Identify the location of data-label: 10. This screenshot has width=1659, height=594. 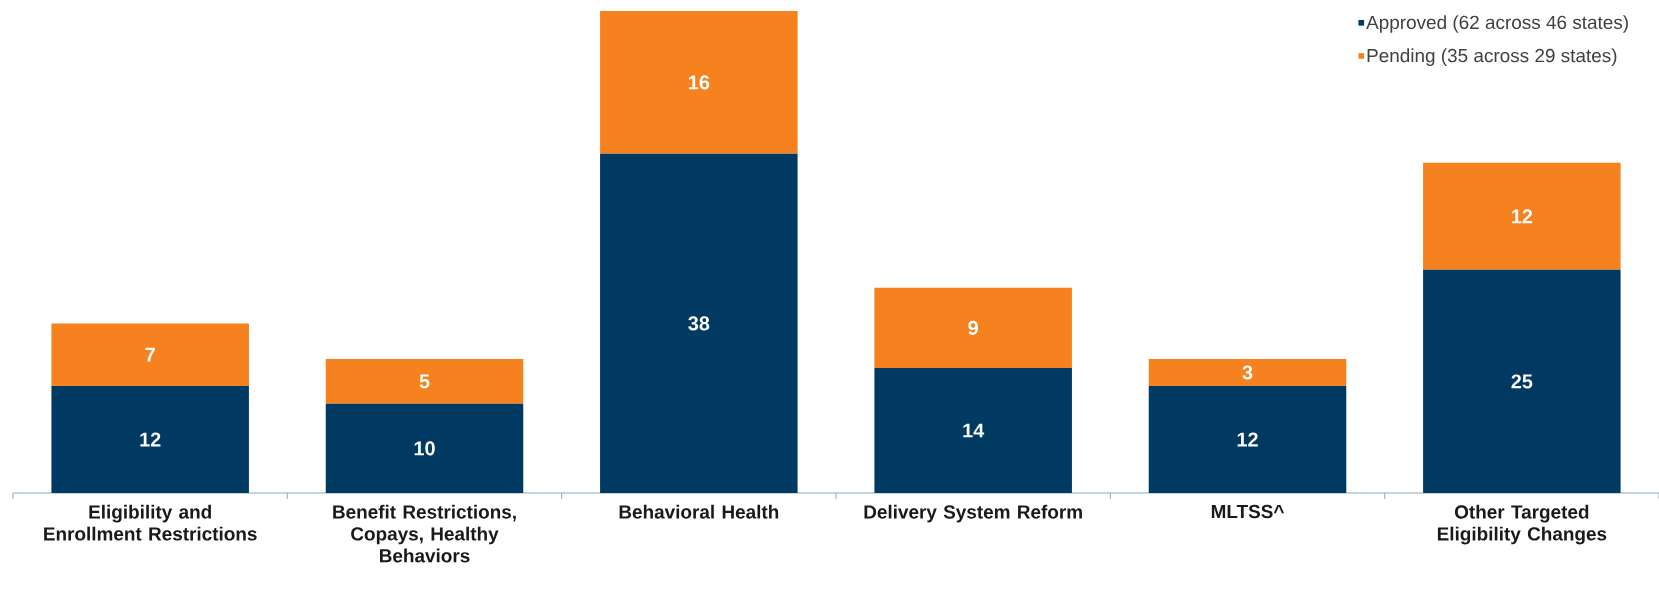
(424, 448).